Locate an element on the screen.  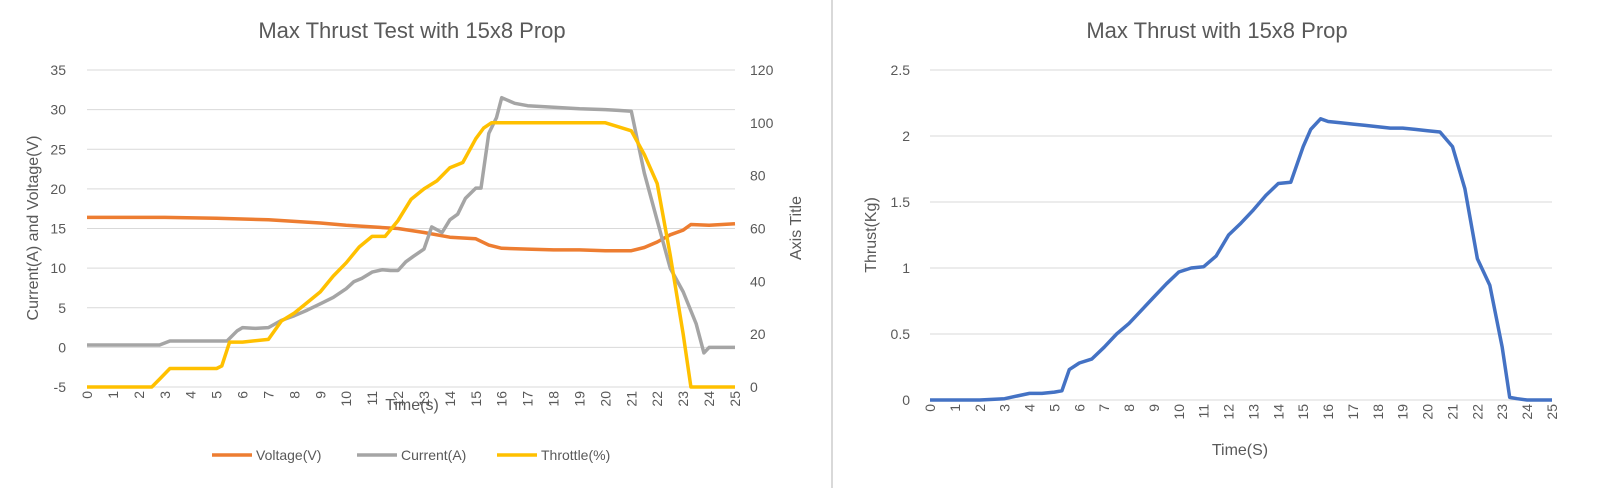
chart1-y2-tick-label: 0 is located at coordinates (754, 387).